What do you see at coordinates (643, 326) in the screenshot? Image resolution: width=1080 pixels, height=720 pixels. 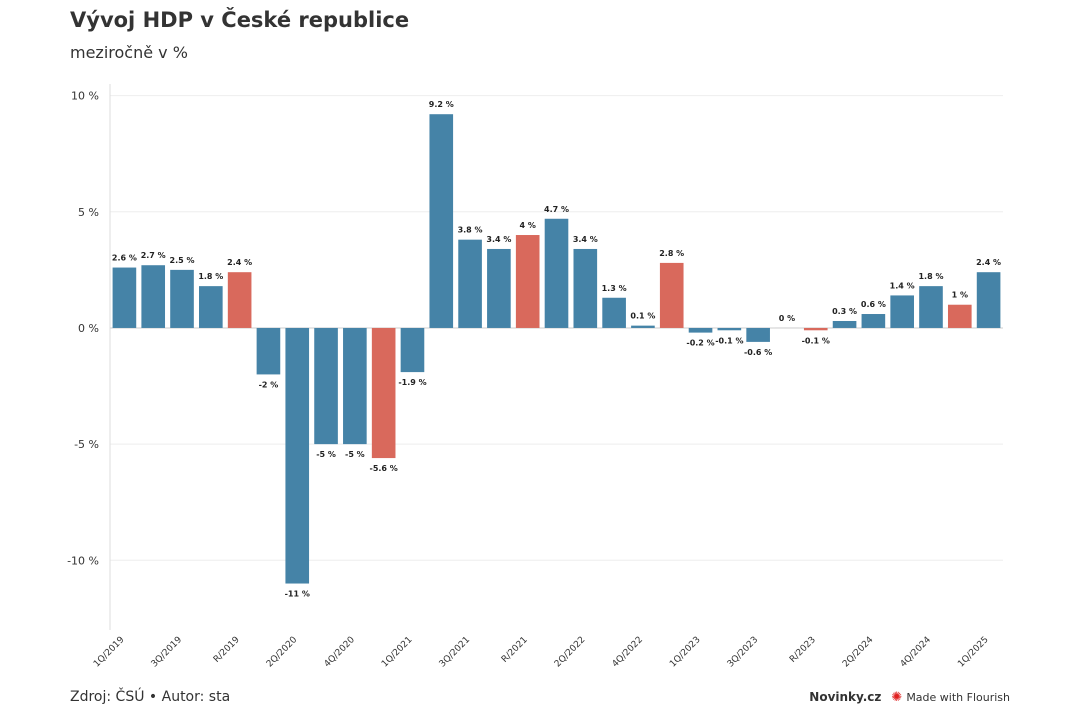 I see `bar-4Q-2022` at bounding box center [643, 326].